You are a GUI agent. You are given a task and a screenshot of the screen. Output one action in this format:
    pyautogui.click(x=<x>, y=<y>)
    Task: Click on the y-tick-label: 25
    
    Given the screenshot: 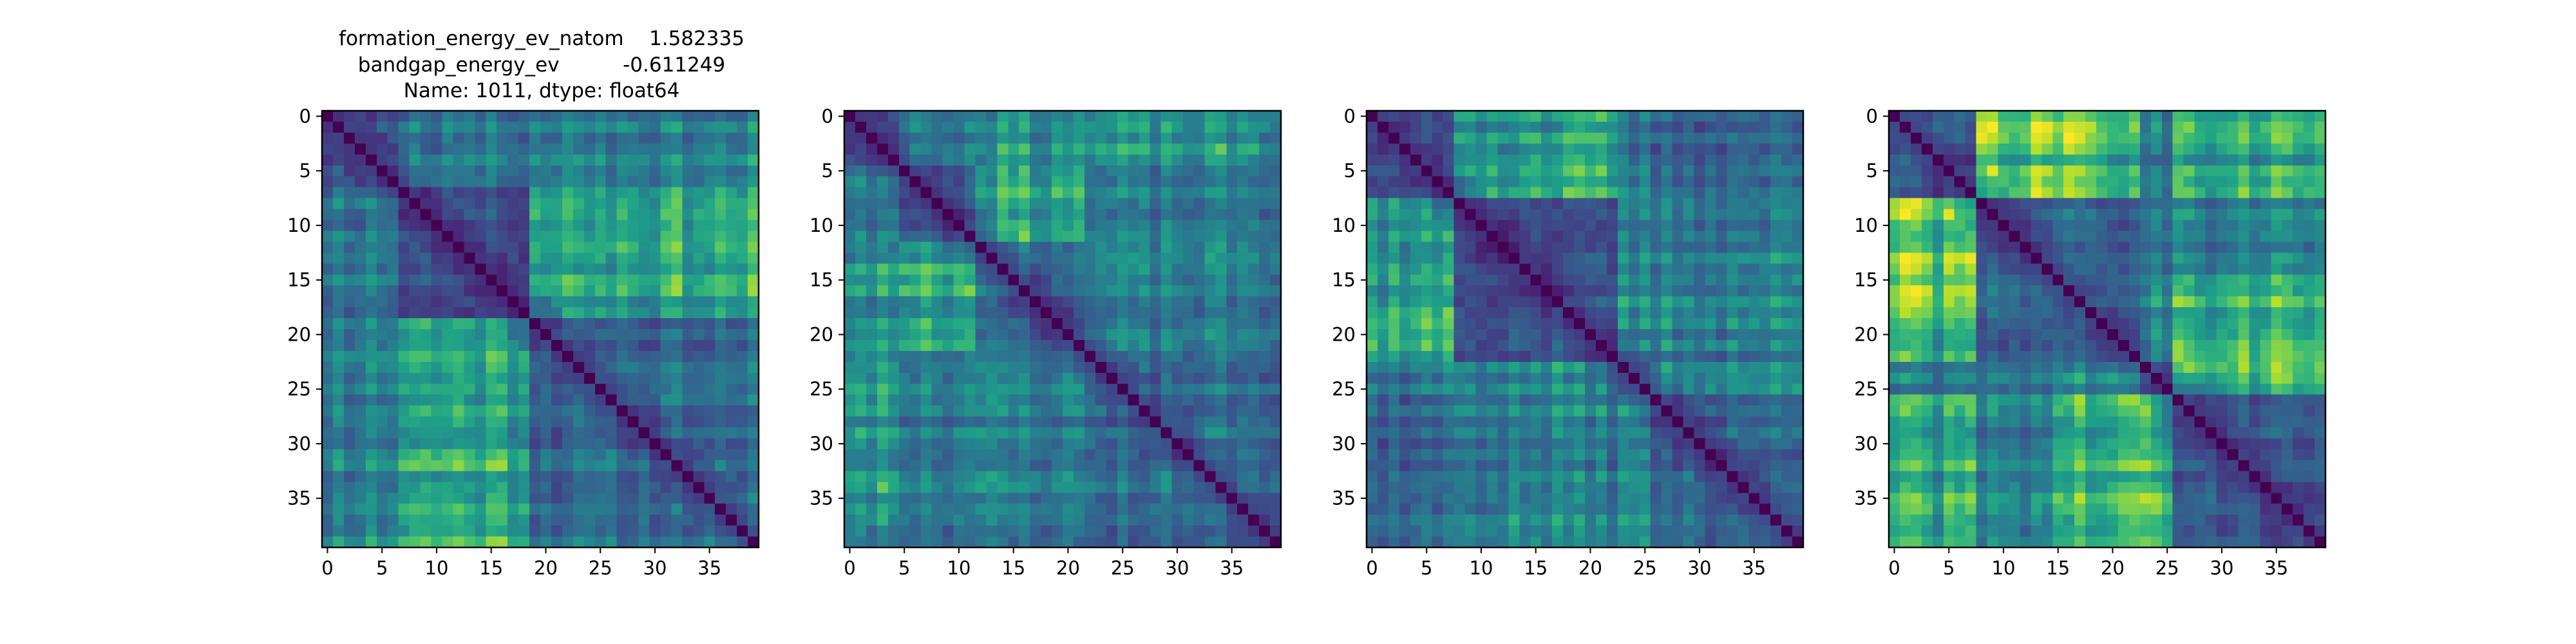 What is the action you would take?
    pyautogui.click(x=1344, y=389)
    